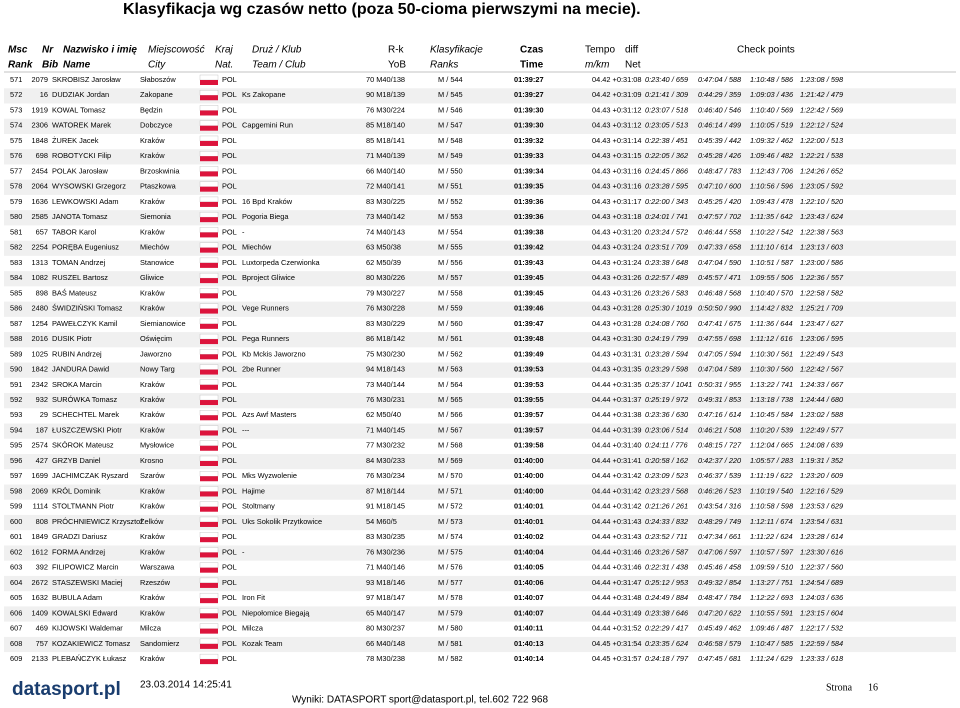 The width and height of the screenshot is (960, 708). What do you see at coordinates (771, 247) in the screenshot?
I see `table-cell: 1:11:10 / 614` at bounding box center [771, 247].